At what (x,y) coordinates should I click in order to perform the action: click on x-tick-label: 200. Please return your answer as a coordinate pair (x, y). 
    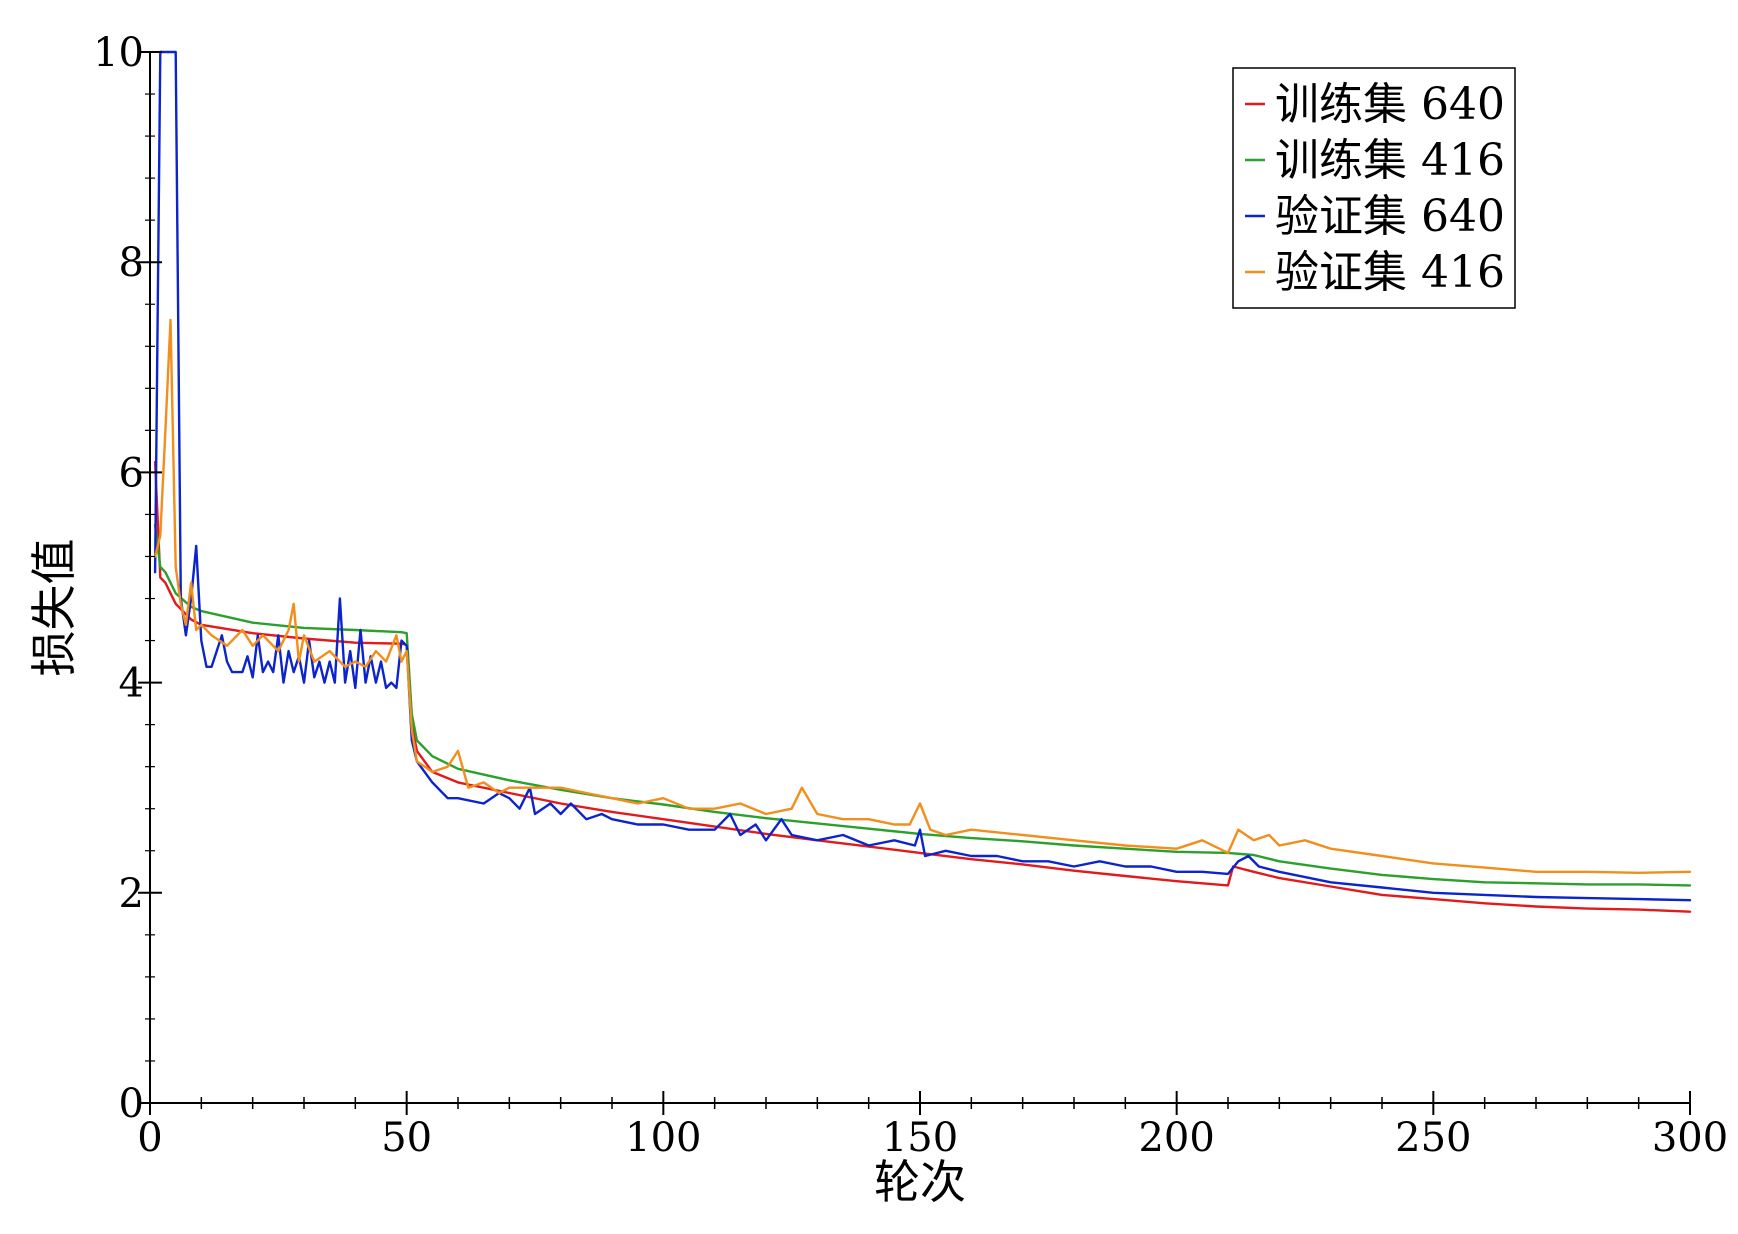
    Looking at the image, I should click on (1176, 1138).